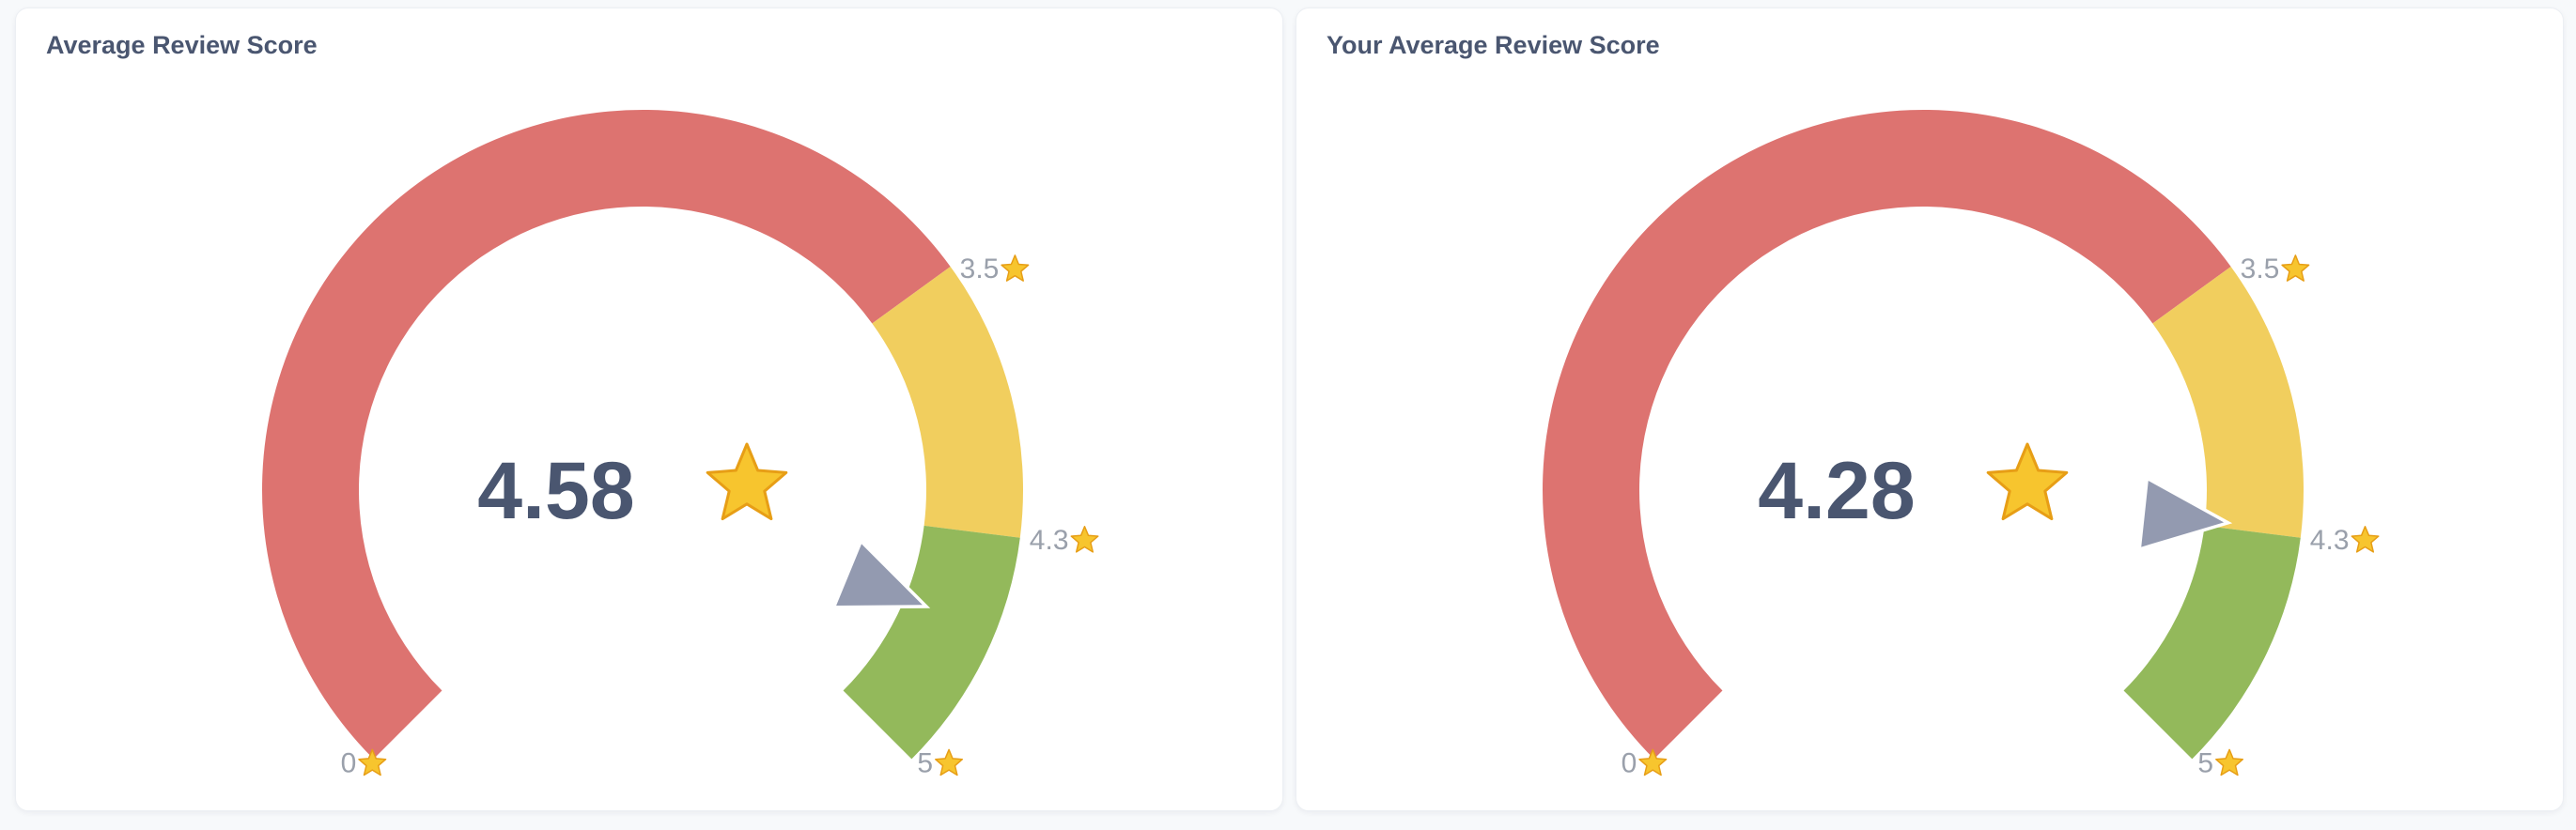  What do you see at coordinates (182, 45) in the screenshot?
I see `card-title: Average Review Score` at bounding box center [182, 45].